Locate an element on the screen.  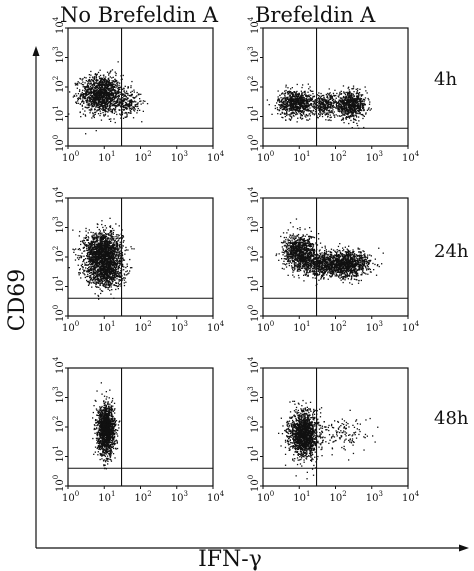
y-axis-title: CD69 is located at coordinates (17, 300).